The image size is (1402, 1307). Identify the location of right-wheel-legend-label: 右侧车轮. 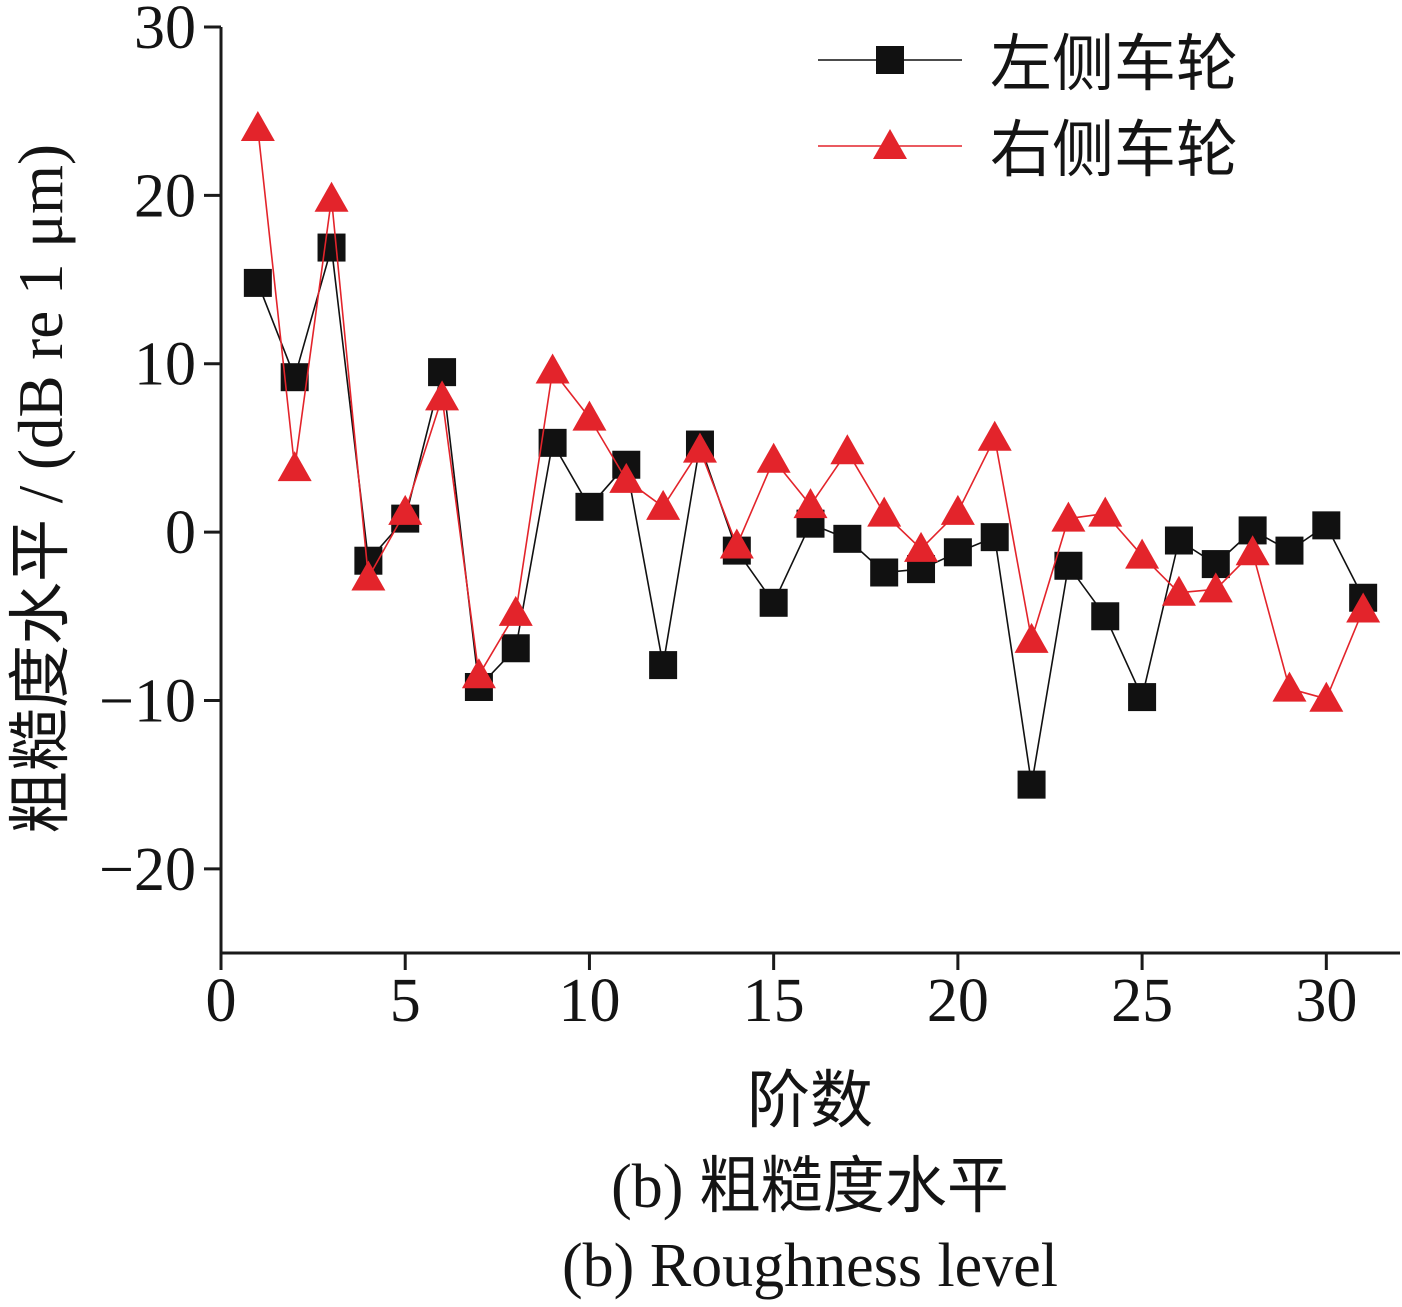
(1114, 151).